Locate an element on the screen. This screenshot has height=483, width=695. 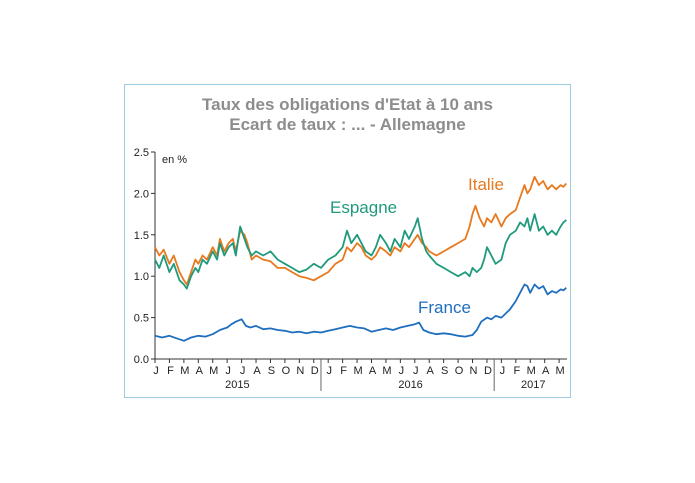
series-label-france: France is located at coordinates (444, 307).